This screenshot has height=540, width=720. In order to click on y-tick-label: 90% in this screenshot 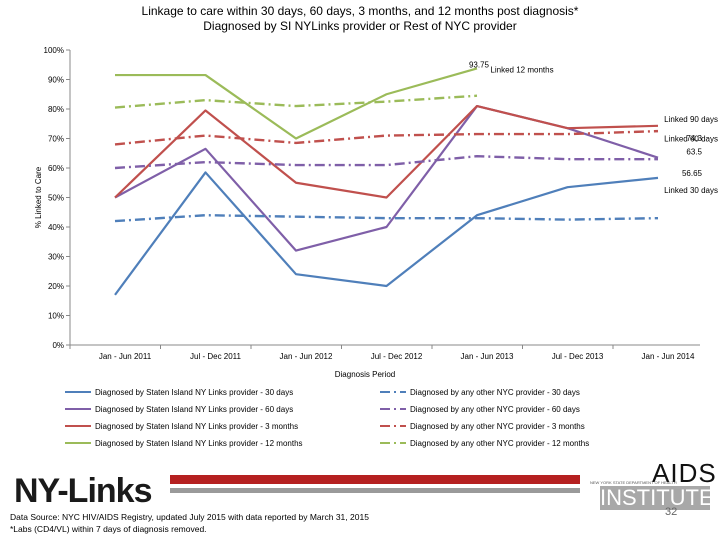, I will do `click(56, 80)`.